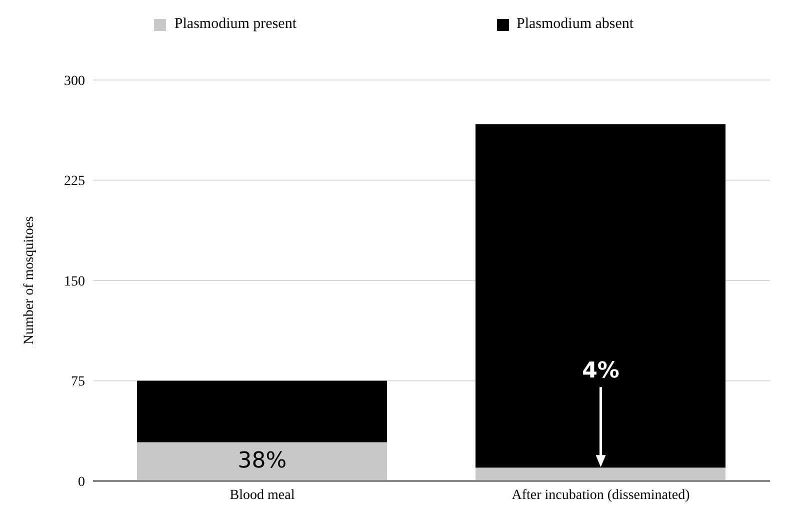  Describe the element at coordinates (81, 482) in the screenshot. I see `y-tick-label: 0` at that location.